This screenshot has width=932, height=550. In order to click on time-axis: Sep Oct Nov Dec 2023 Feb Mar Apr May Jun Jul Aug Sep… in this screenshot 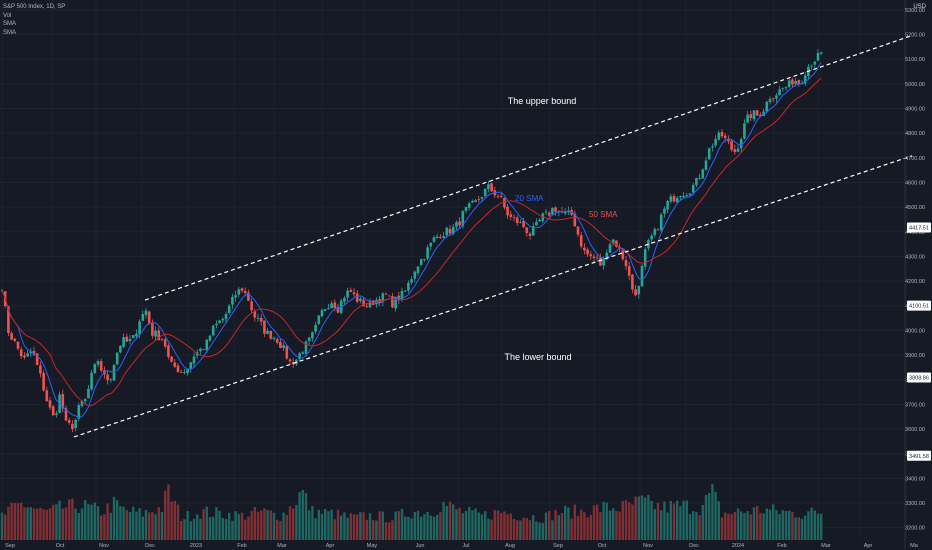, I will do `click(462, 546)`.